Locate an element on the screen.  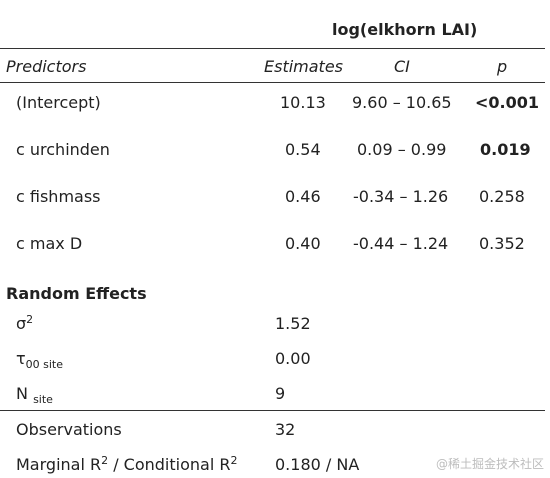
p-value: <0.001 is located at coordinates (507, 102).